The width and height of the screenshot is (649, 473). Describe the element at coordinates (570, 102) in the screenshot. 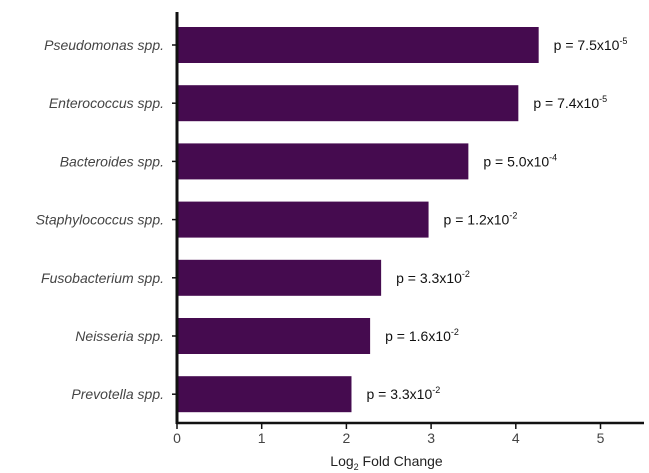

I see `p-value-label: p = 7.4x10-5` at that location.